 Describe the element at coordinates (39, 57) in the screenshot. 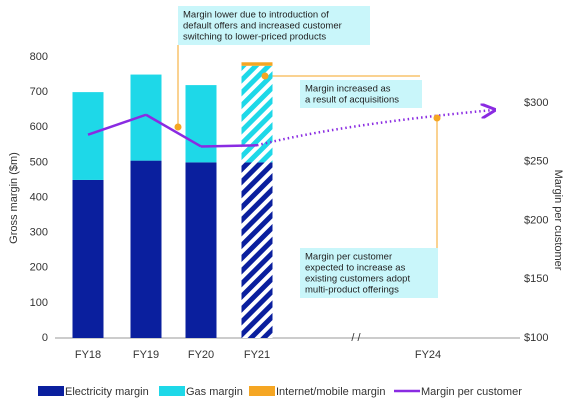

I see `y-tick-label: 800` at that location.